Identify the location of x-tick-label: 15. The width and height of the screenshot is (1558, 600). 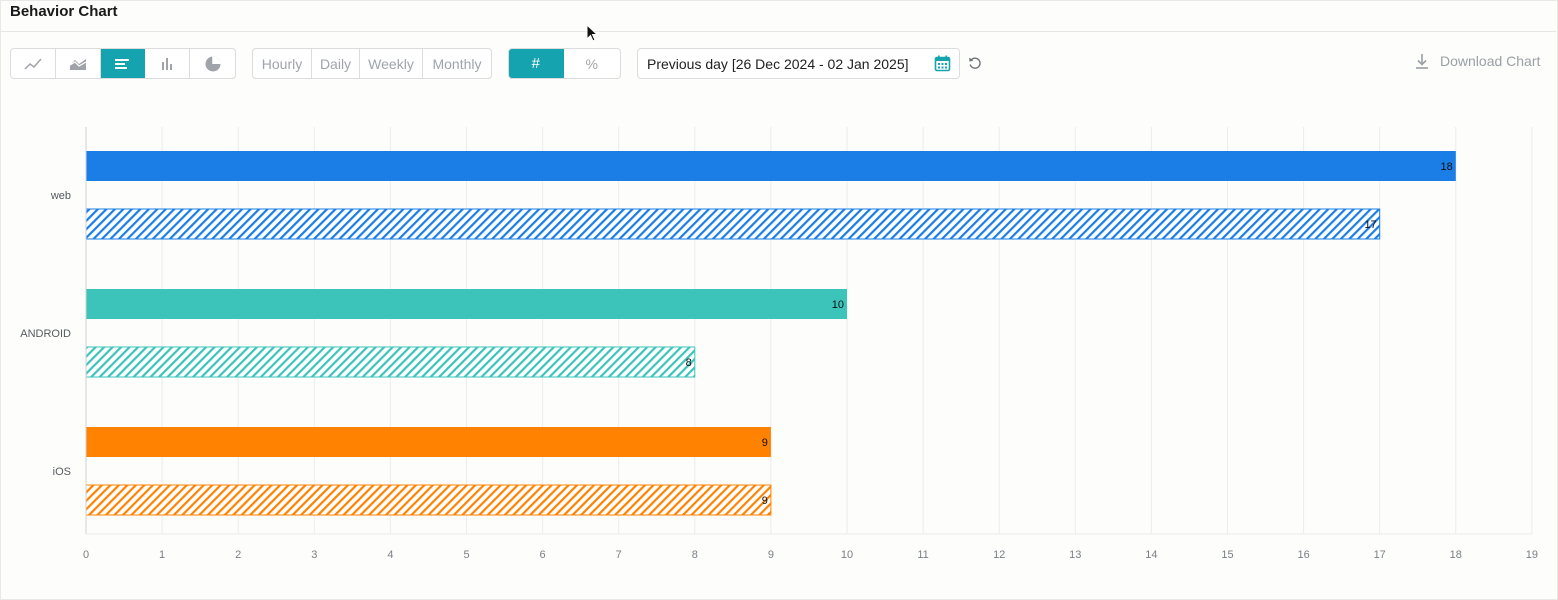
(1227, 555).